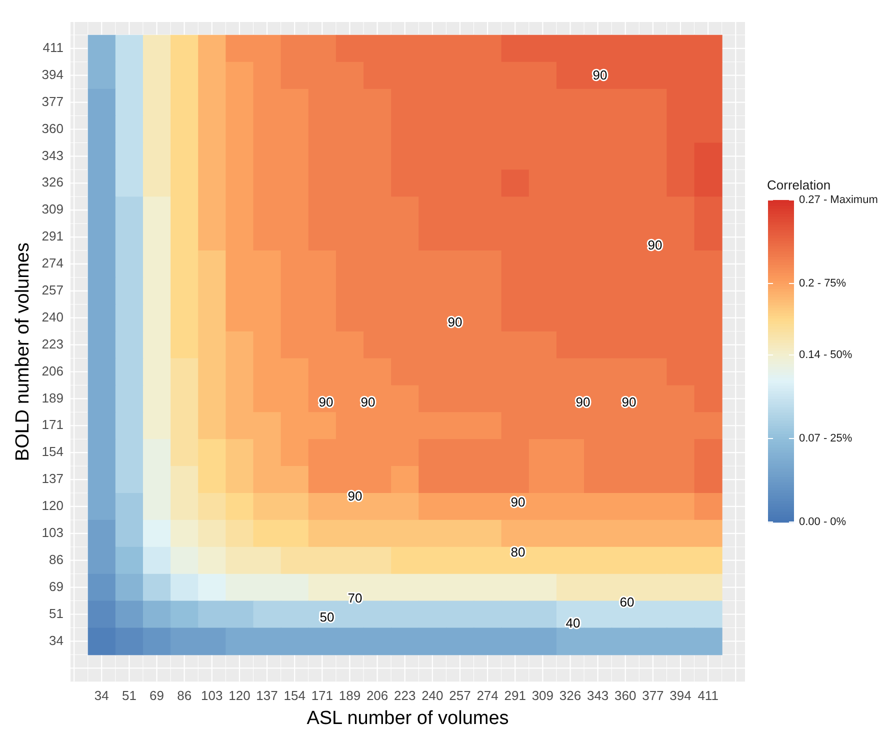 The height and width of the screenshot is (740, 891). What do you see at coordinates (405, 695) in the screenshot?
I see `x-tick-label: 223` at bounding box center [405, 695].